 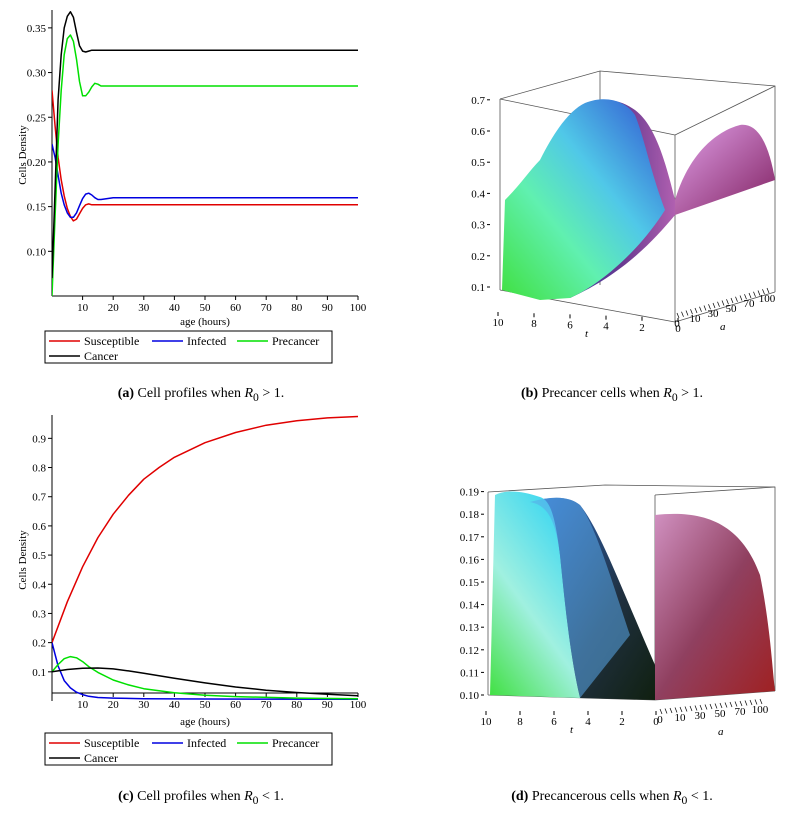 What do you see at coordinates (478, 257) in the screenshot?
I see `z-tick-label: 0.2` at bounding box center [478, 257].